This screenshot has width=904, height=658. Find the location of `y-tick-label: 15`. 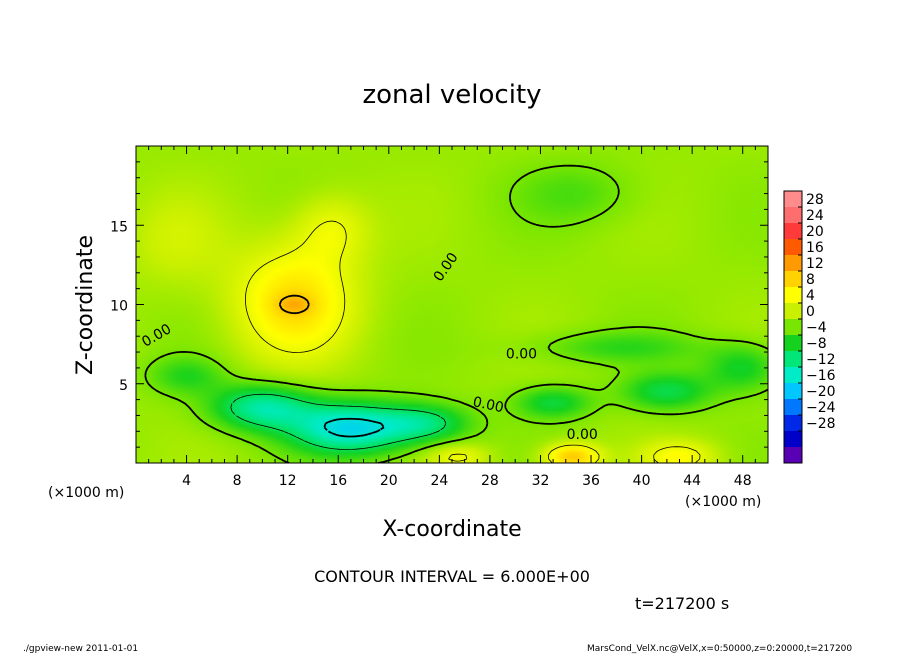

y-tick-label: 15 is located at coordinates (119, 227).